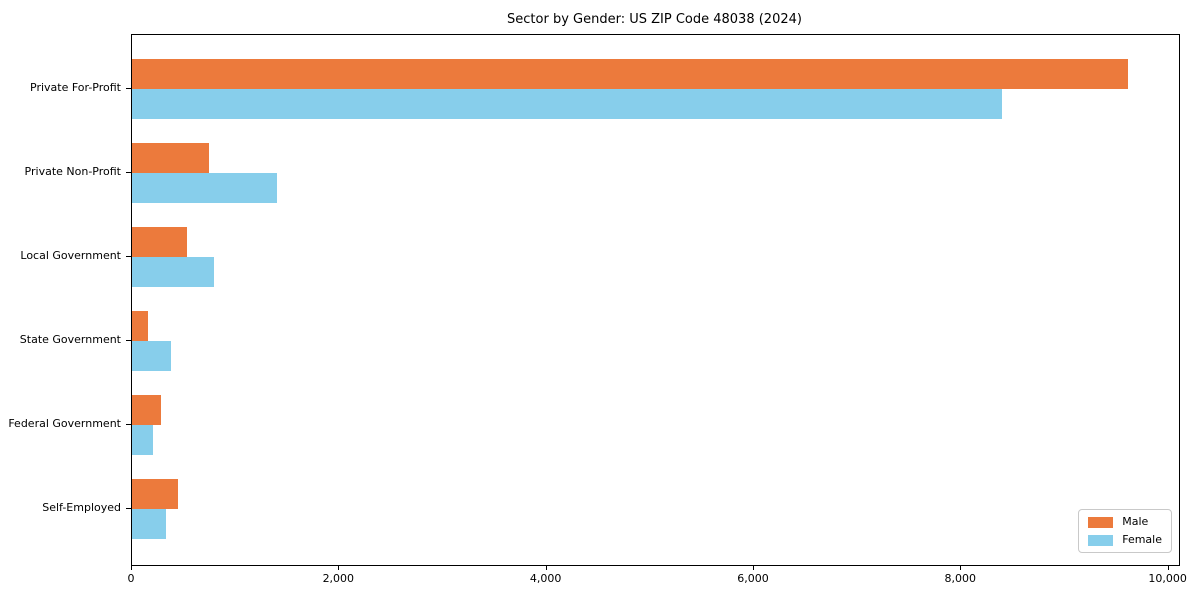  What do you see at coordinates (75, 87) in the screenshot?
I see `y-category-label-0: Private For-Profit` at bounding box center [75, 87].